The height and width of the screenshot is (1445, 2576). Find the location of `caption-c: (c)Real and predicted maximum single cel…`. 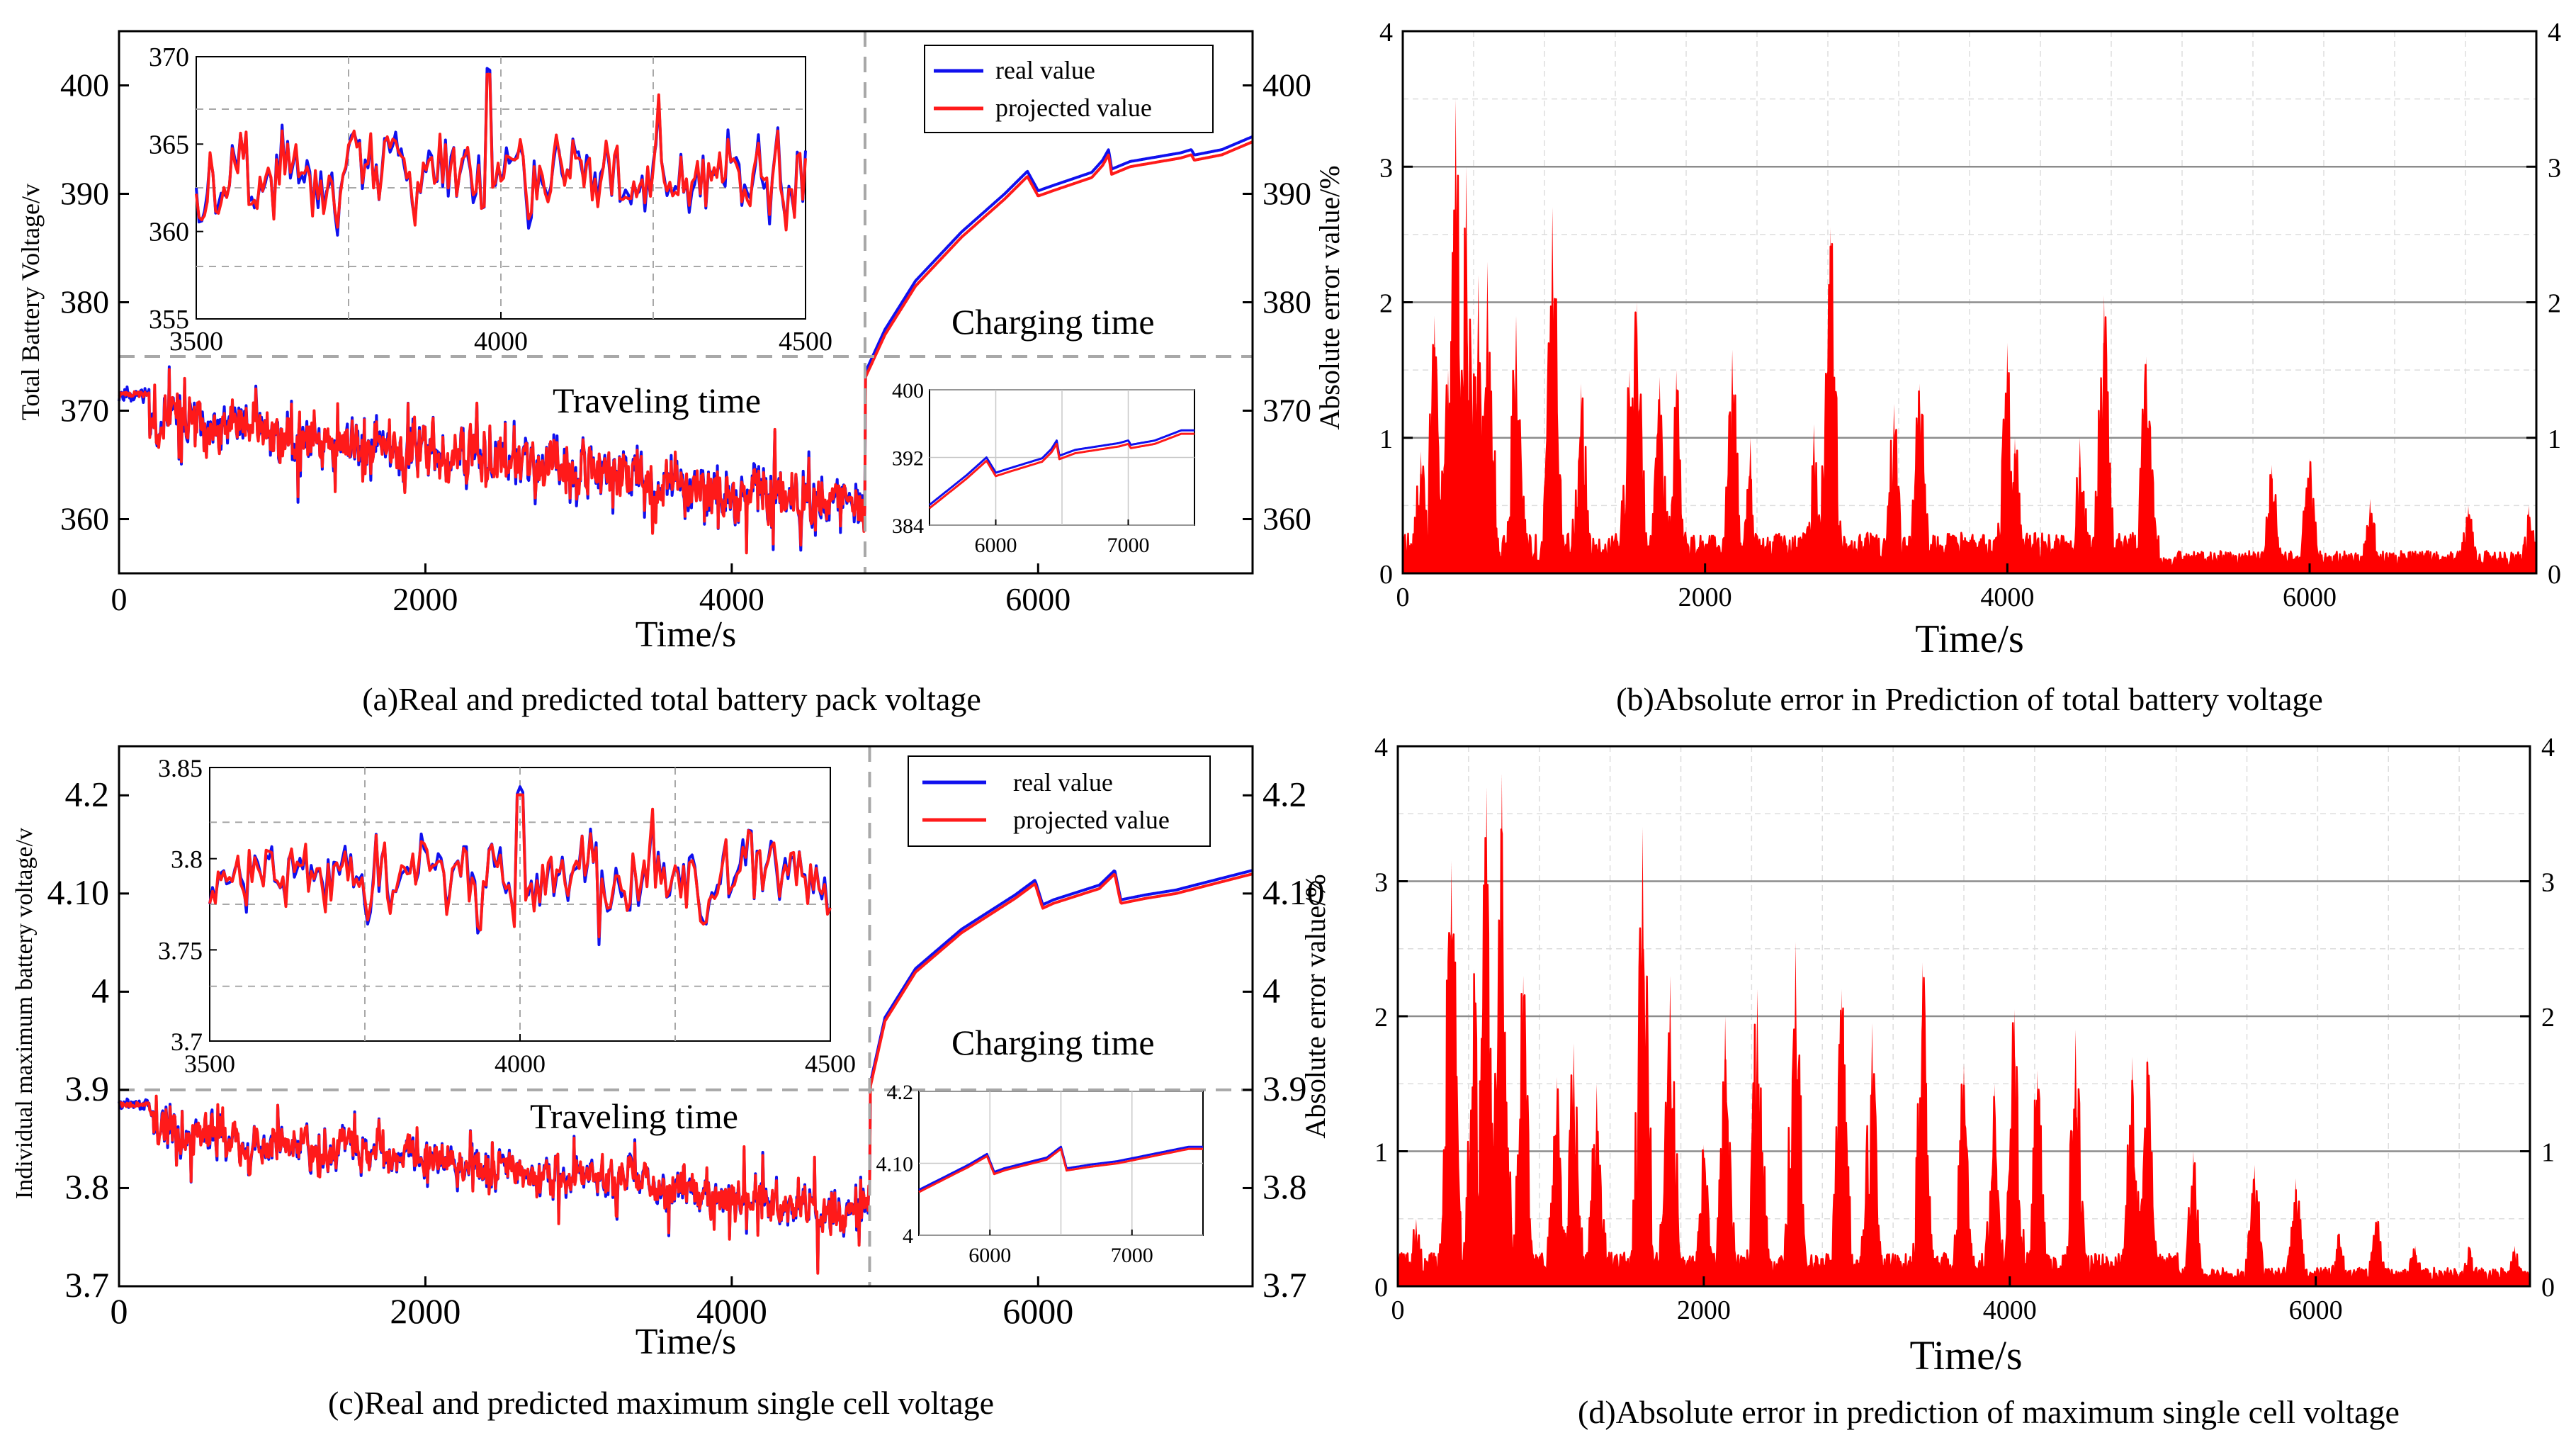

caption-c: (c)Real and predicted maximum single cel… is located at coordinates (661, 1403).